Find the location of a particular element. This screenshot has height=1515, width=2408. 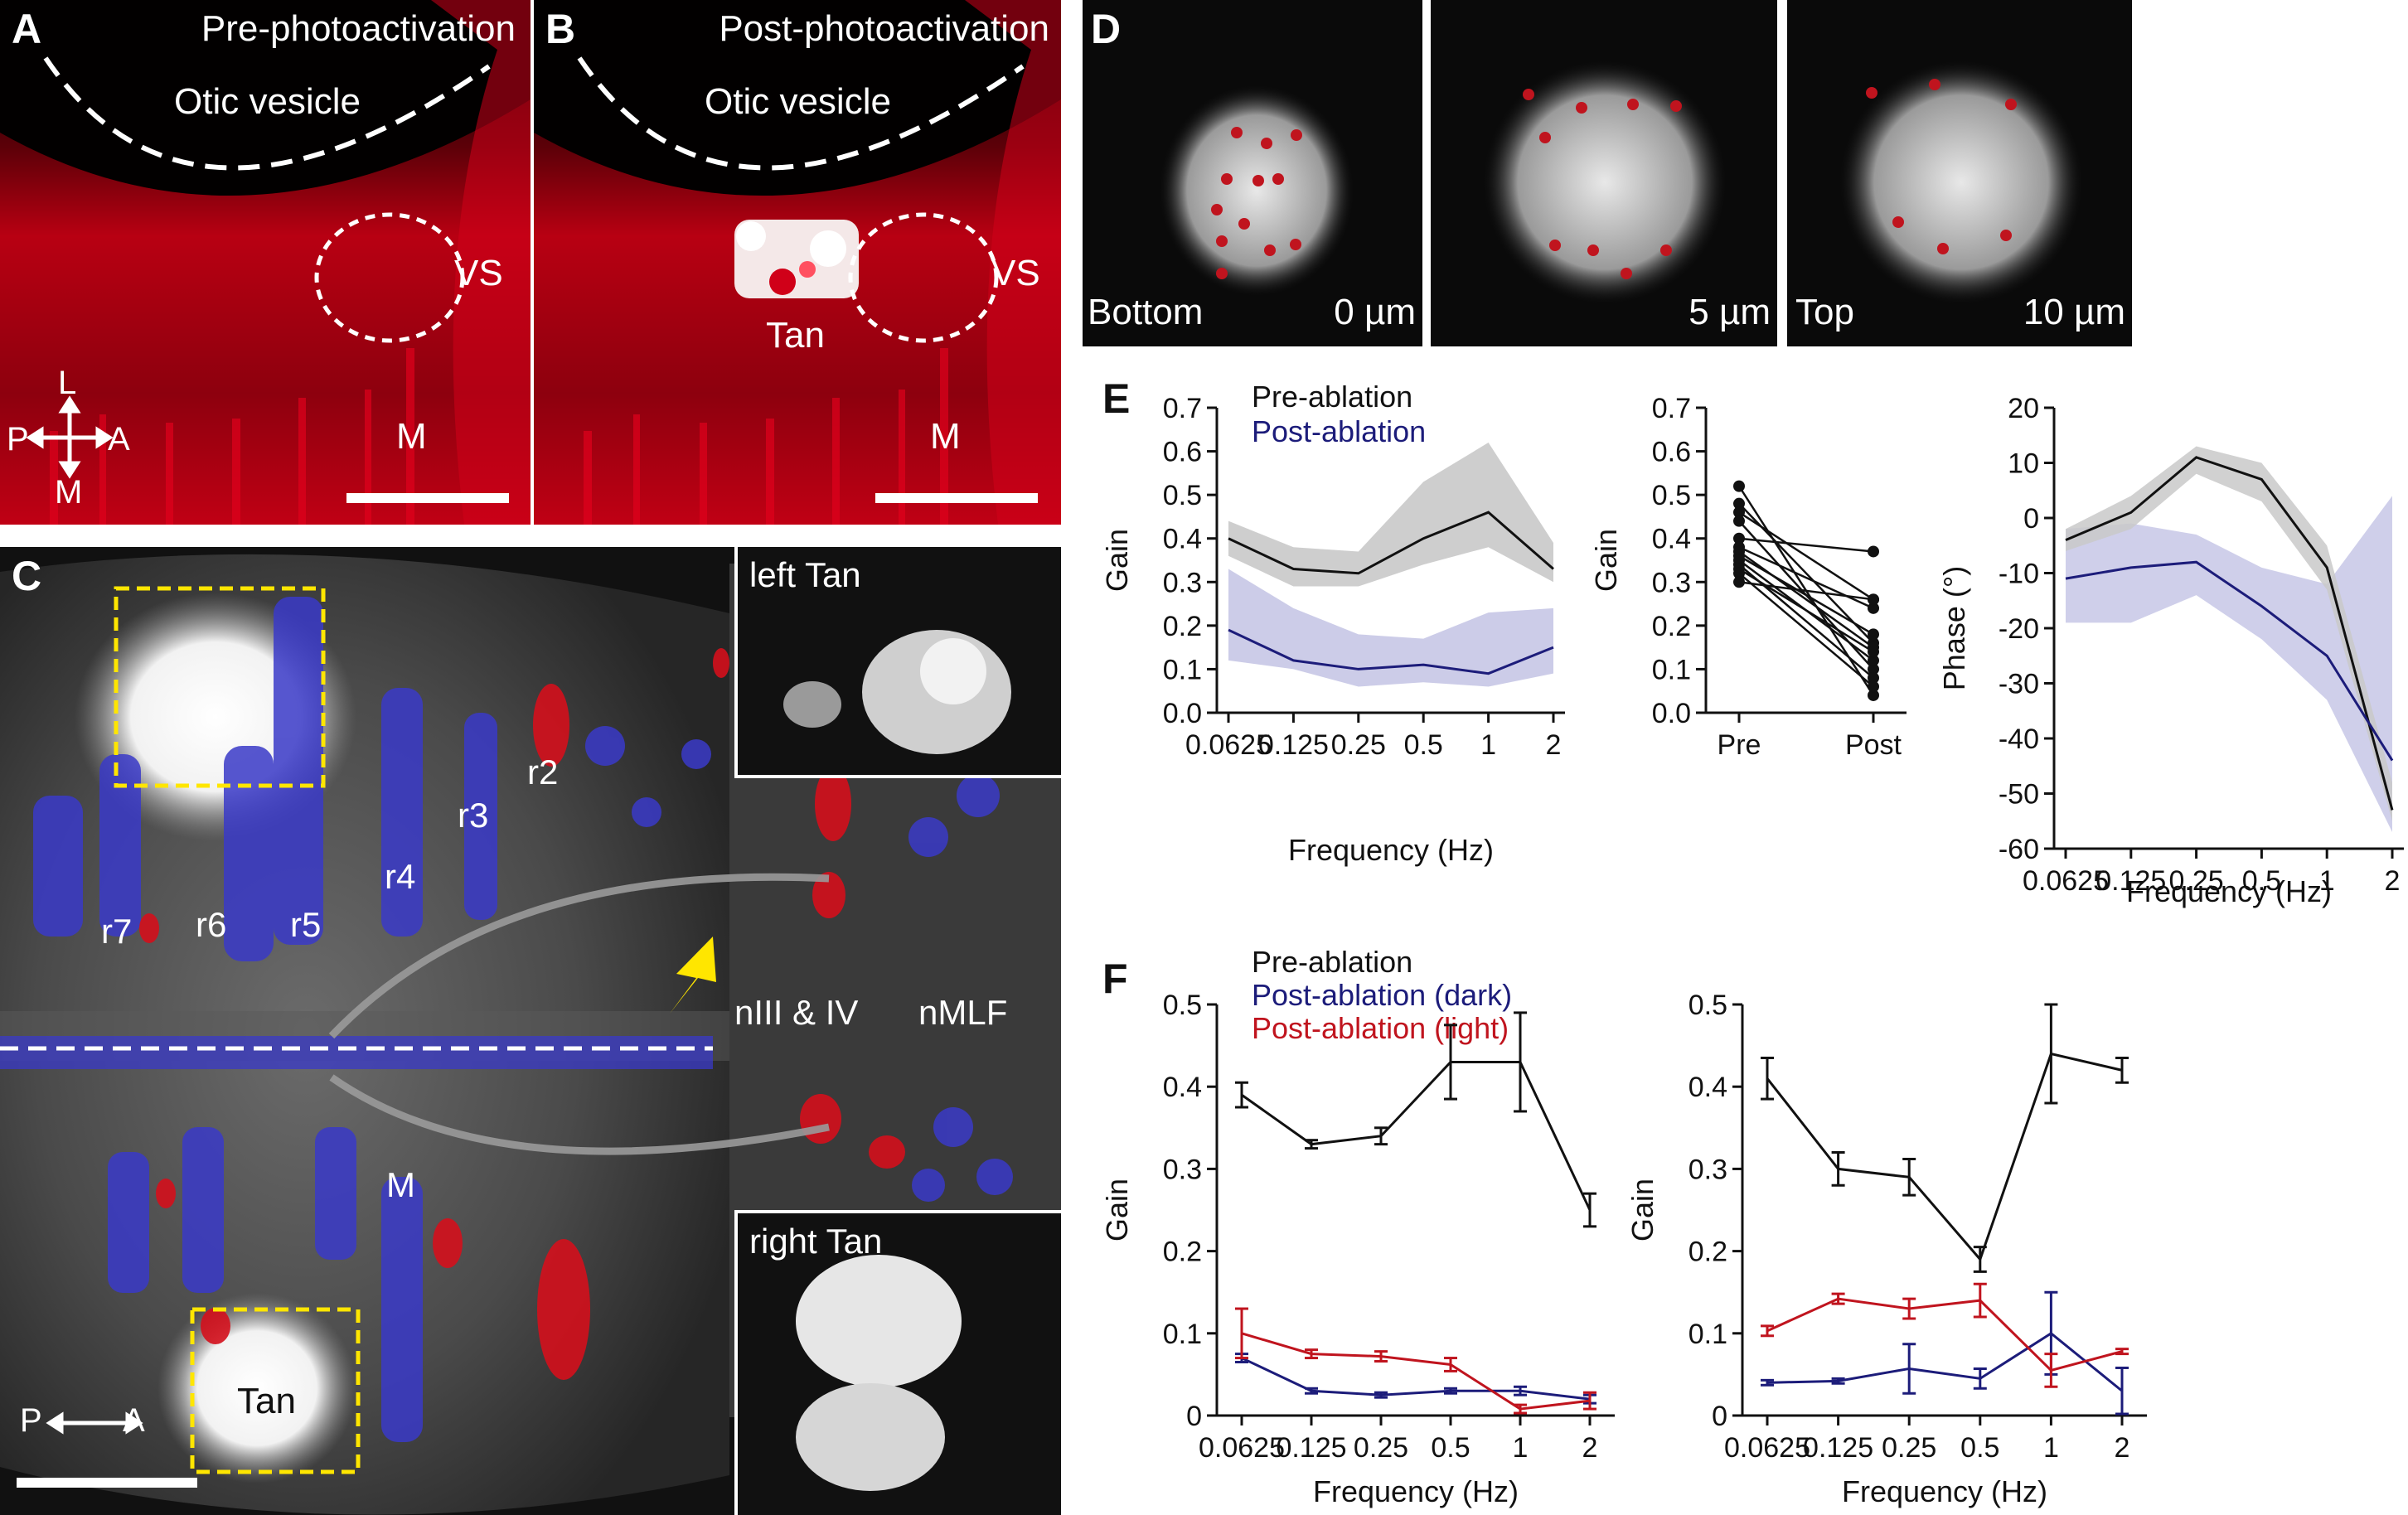

f2-y-tick-label: 0.2 is located at coordinates (1708, 1253).